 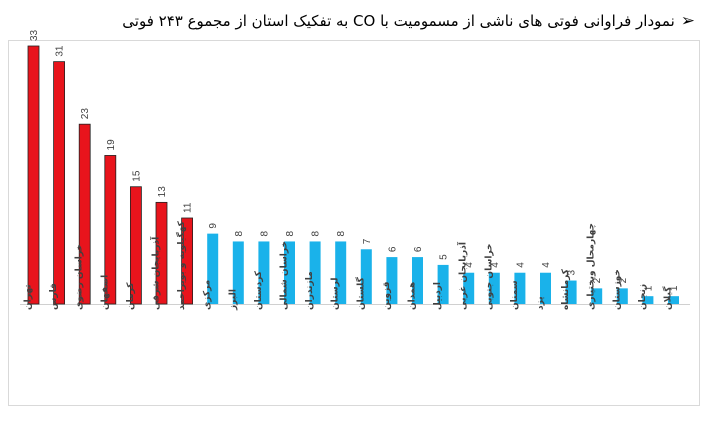 I want to click on category-label: تهران, so click(x=29, y=297).